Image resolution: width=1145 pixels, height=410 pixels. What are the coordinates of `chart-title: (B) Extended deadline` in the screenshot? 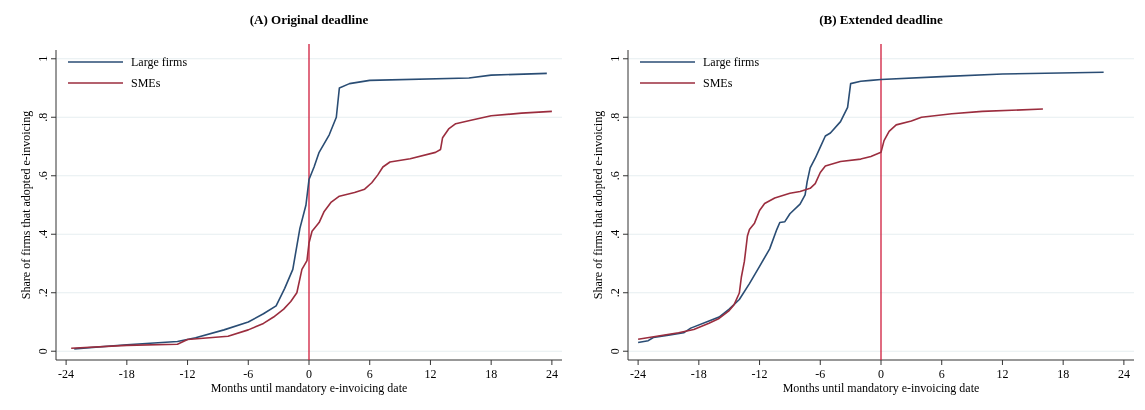 It's located at (881, 19).